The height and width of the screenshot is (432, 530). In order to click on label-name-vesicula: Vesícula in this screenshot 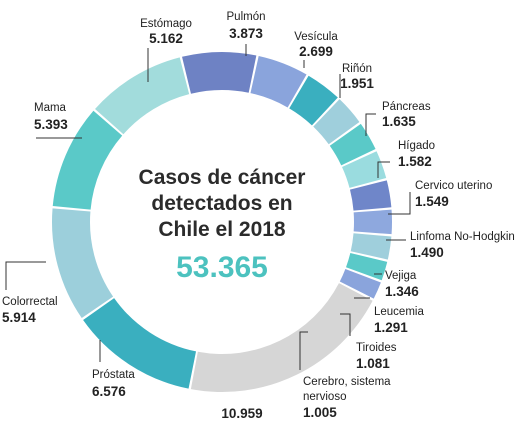, I will do `click(316, 37)`.